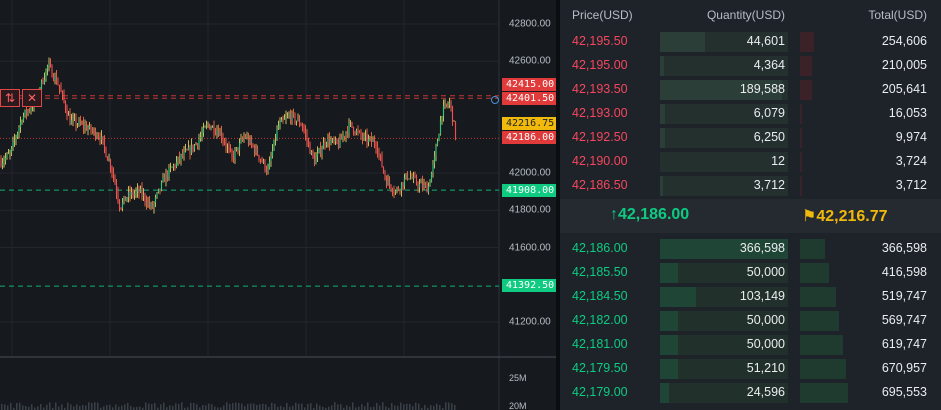 This screenshot has width=941, height=410. Describe the element at coordinates (750, 42) in the screenshot. I see `ask-row: 42,195.50 44,601 254,606` at that location.